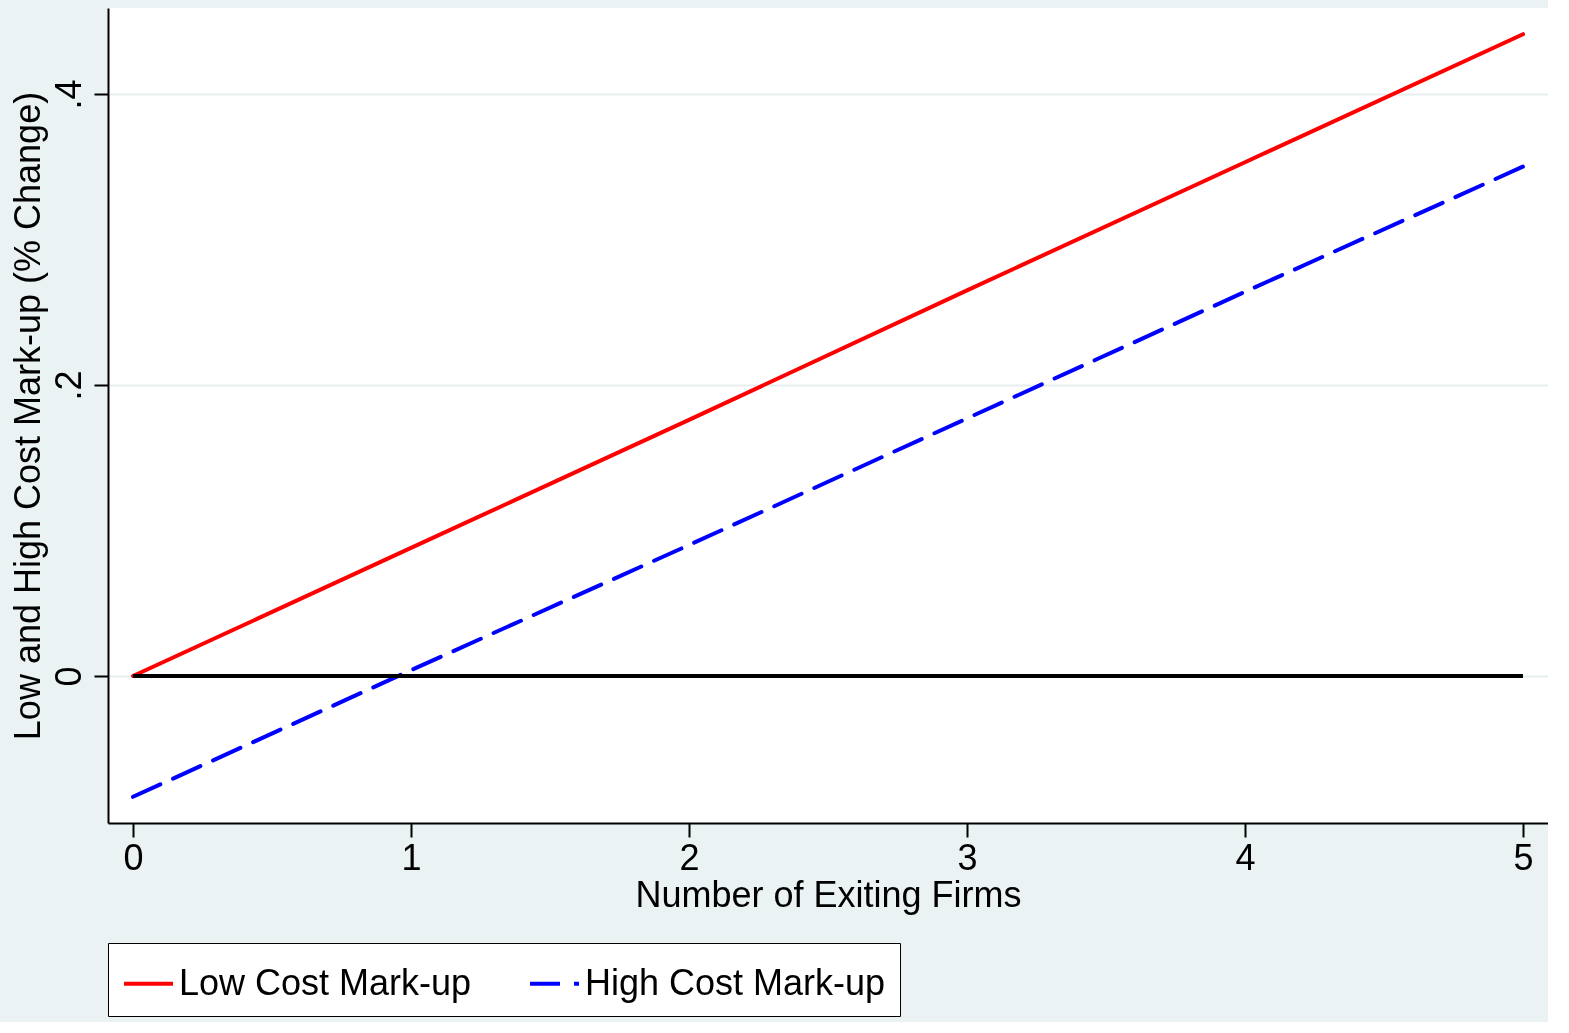  What do you see at coordinates (735, 982) in the screenshot?
I see `legend-label: High Cost Mark-up` at bounding box center [735, 982].